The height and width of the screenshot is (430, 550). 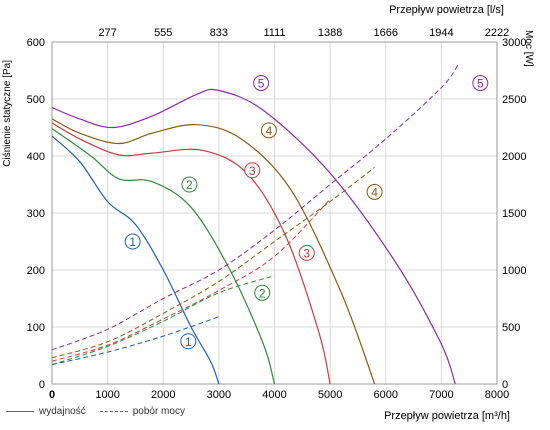 I want to click on legend-solid-swatch, so click(x=20, y=411).